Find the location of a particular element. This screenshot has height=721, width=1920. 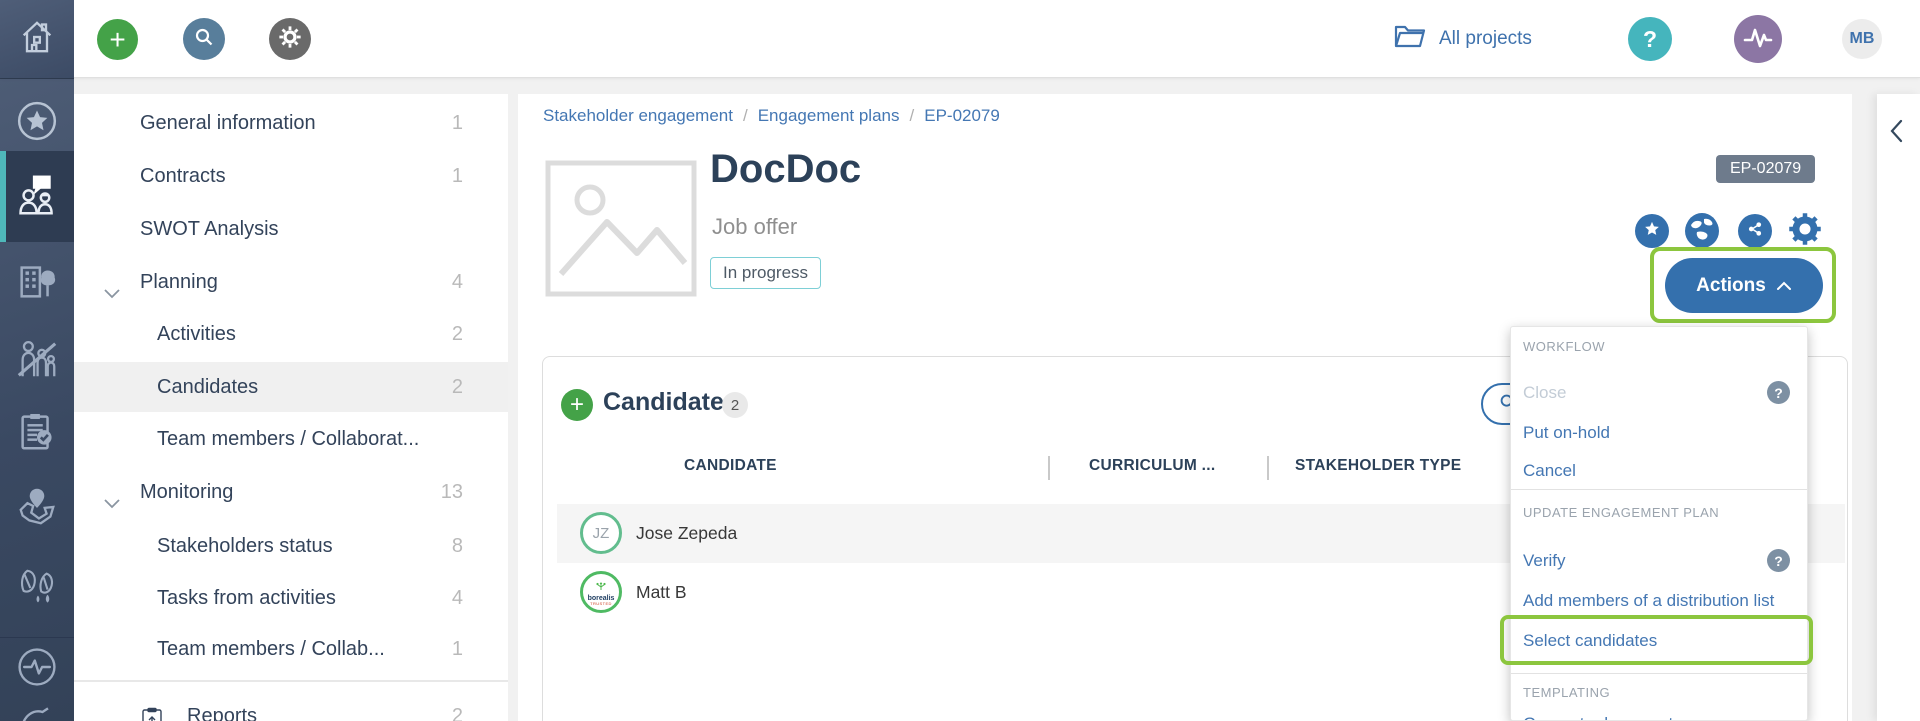

activity-button is located at coordinates (1758, 39).